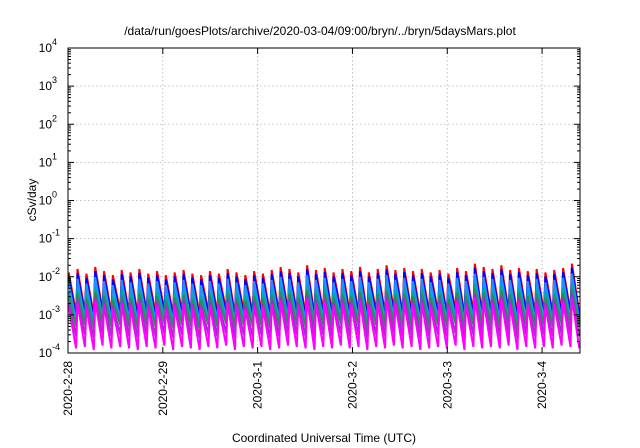 This screenshot has width=640, height=448. What do you see at coordinates (54, 195) in the screenshot?
I see `y-tick-exponent: 0` at bounding box center [54, 195].